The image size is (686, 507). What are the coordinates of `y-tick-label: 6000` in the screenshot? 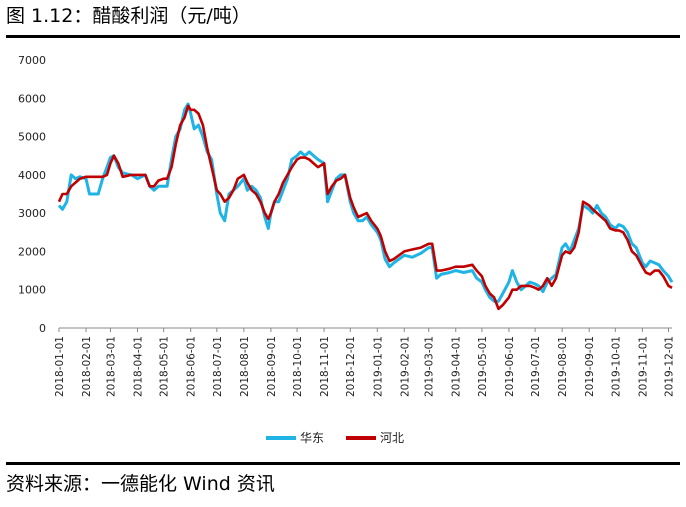 It's located at (32, 98).